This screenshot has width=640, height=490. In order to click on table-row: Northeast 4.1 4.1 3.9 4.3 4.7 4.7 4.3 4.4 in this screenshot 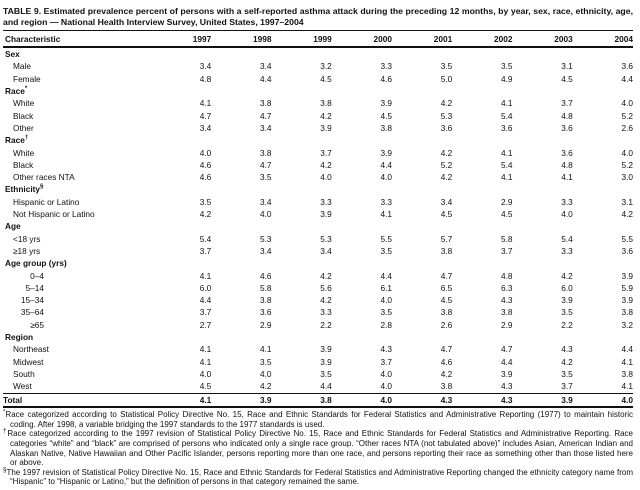, I will do `click(318, 349)`.